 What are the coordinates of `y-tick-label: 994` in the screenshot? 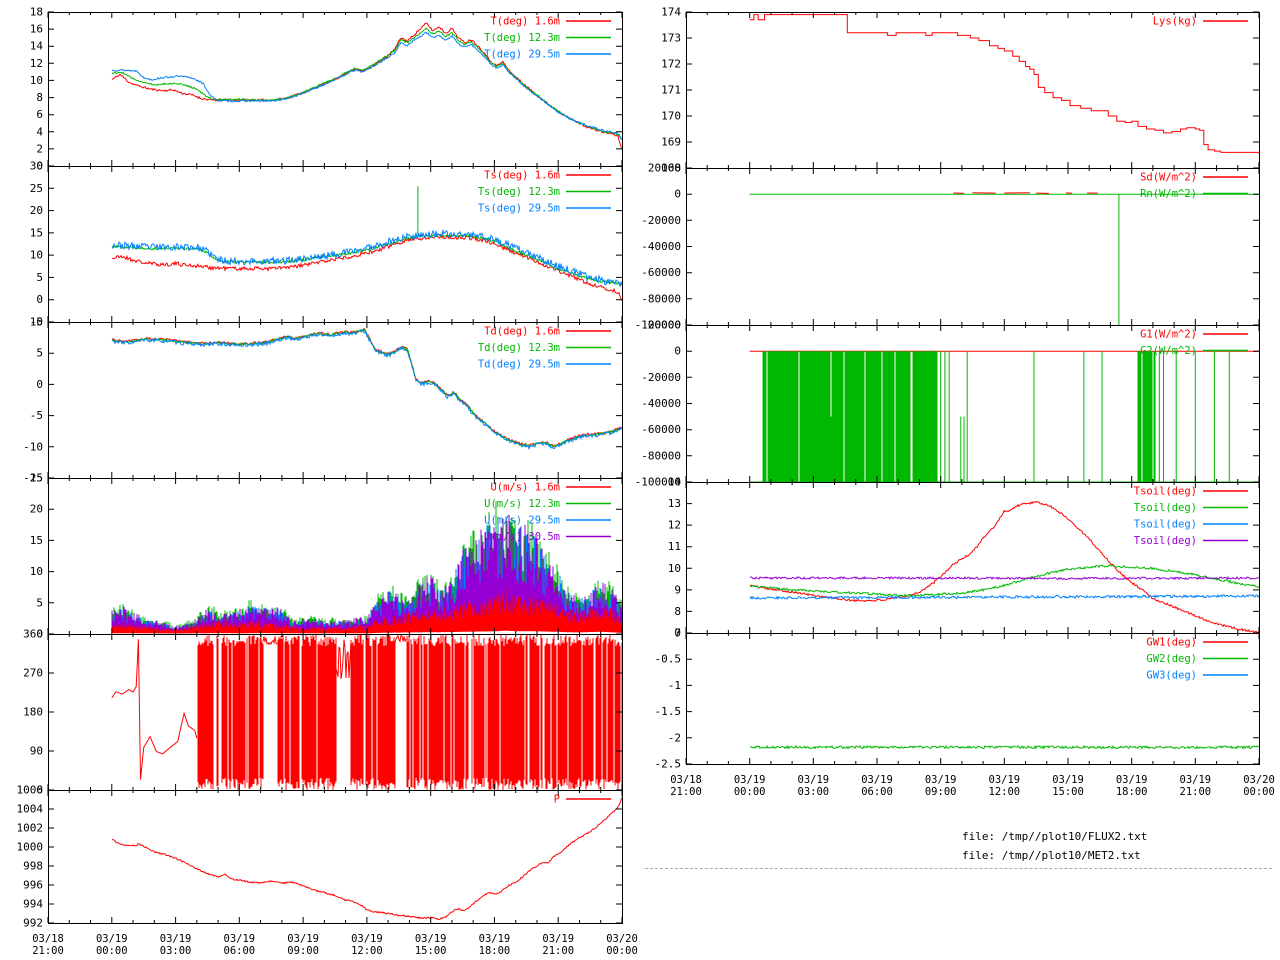 It's located at (33, 904).